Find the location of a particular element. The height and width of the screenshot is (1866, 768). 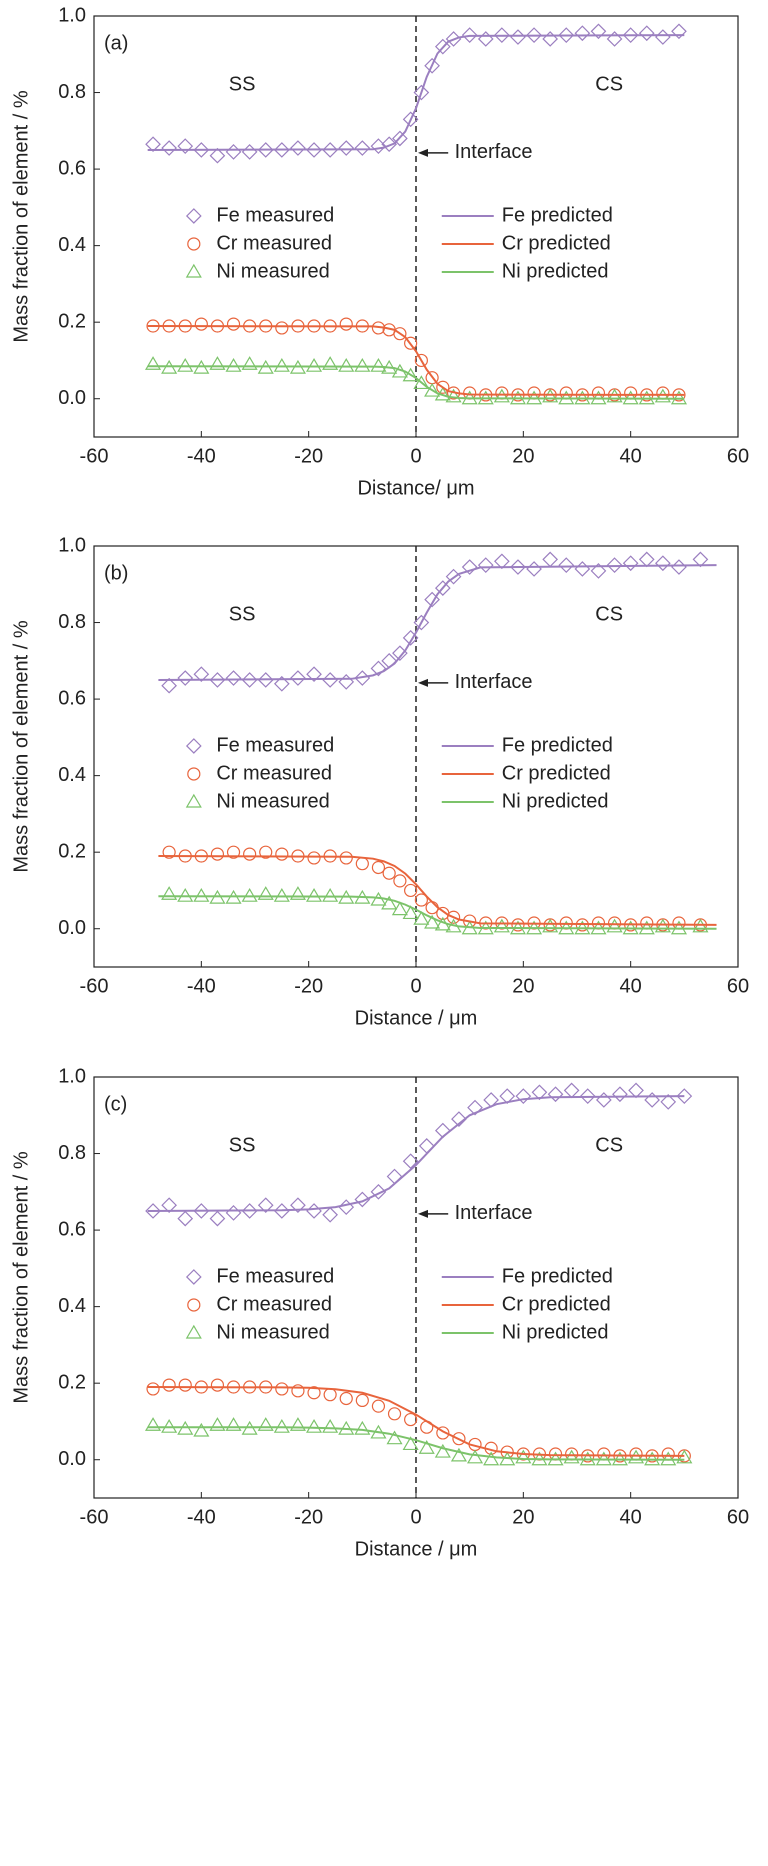

y-axis-label: Mass fraction of element / % is located at coordinates (21, 1277).